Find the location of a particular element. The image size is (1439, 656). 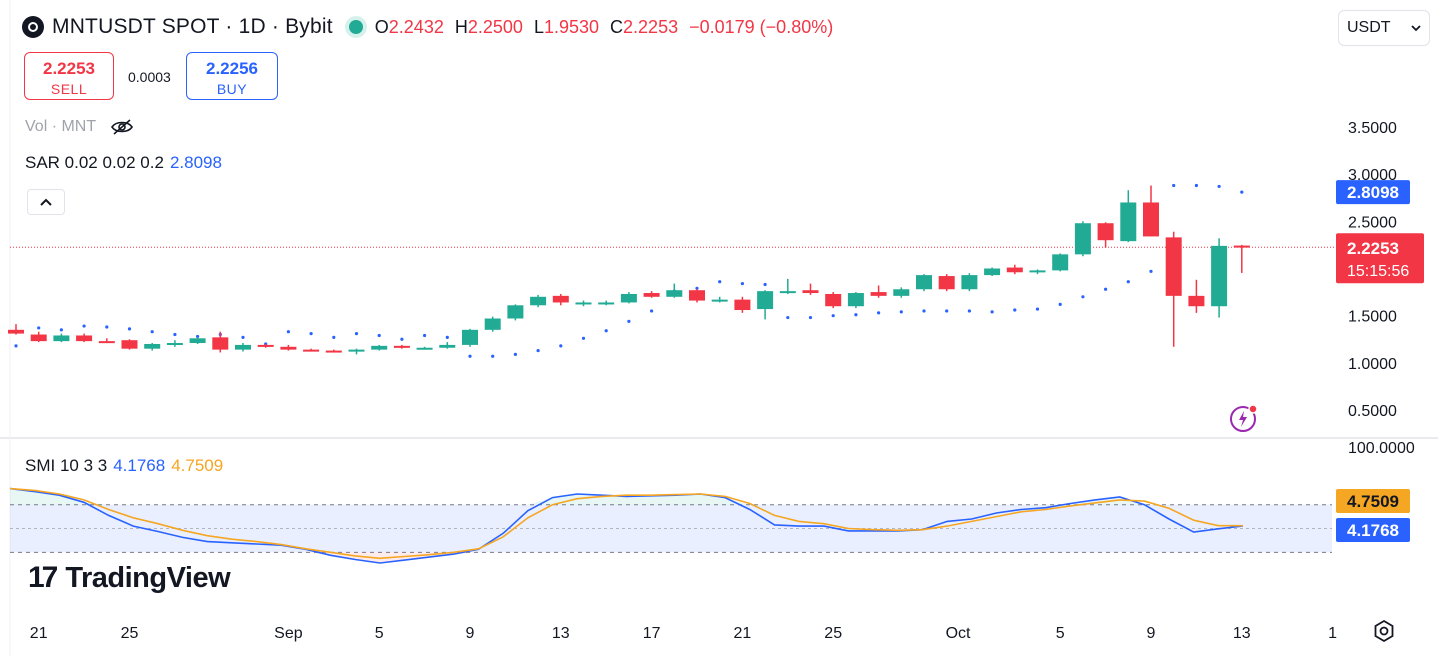

open-value: 2.2432 is located at coordinates (416, 26).